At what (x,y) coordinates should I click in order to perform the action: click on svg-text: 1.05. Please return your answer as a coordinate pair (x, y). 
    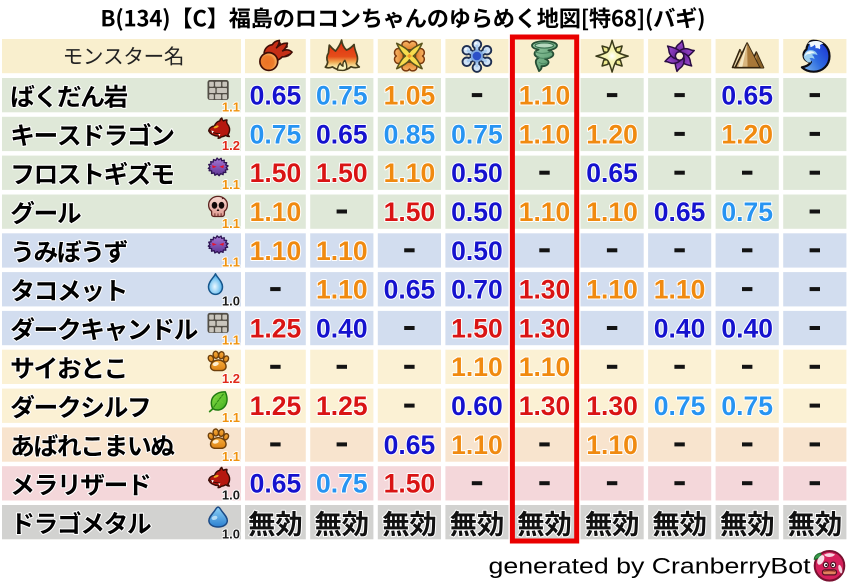
    Looking at the image, I should click on (410, 96).